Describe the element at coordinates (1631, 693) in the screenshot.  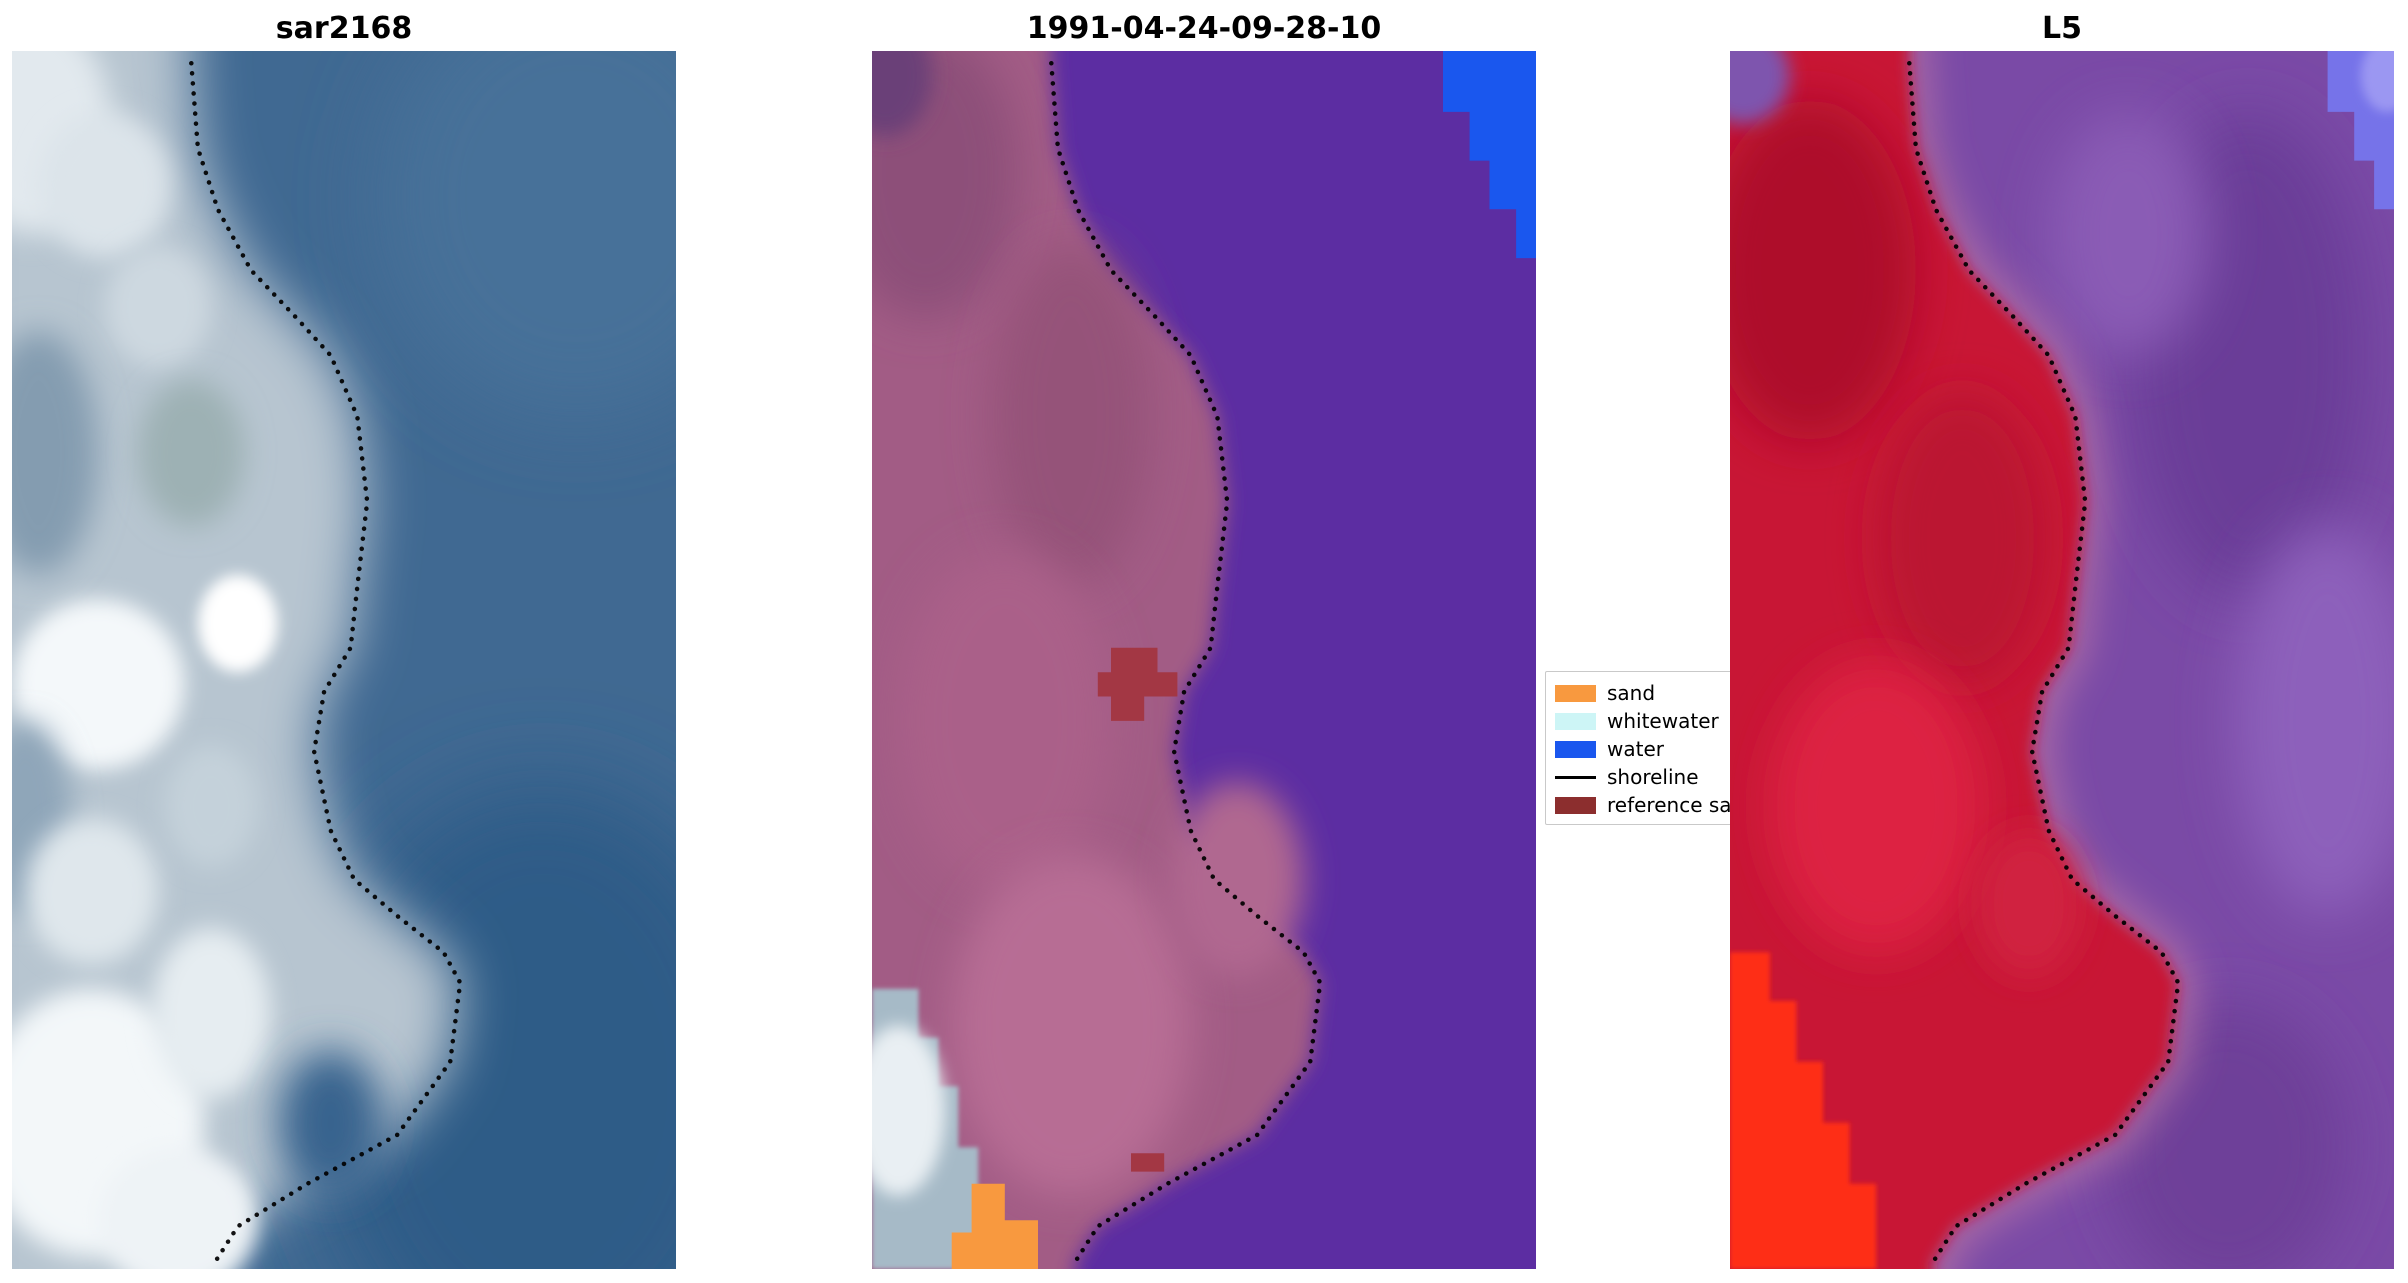
I see `legend-label: sand` at that location.